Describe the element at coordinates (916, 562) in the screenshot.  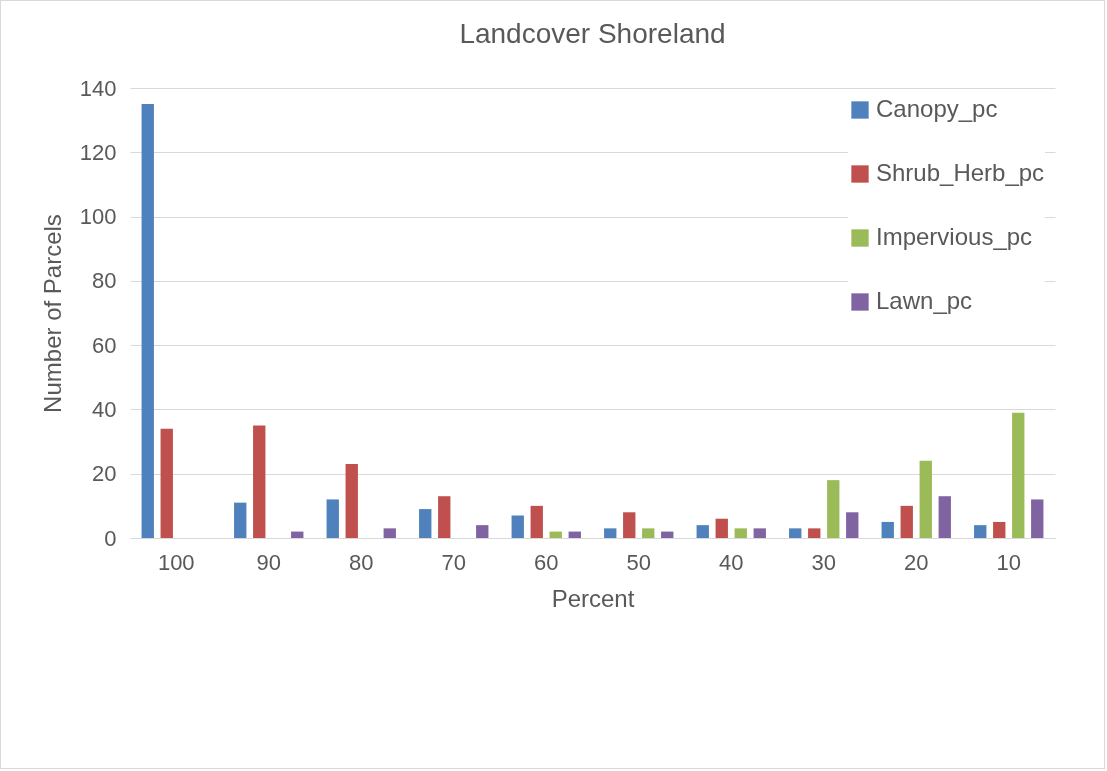
I see `x-tick-label: 20` at that location.